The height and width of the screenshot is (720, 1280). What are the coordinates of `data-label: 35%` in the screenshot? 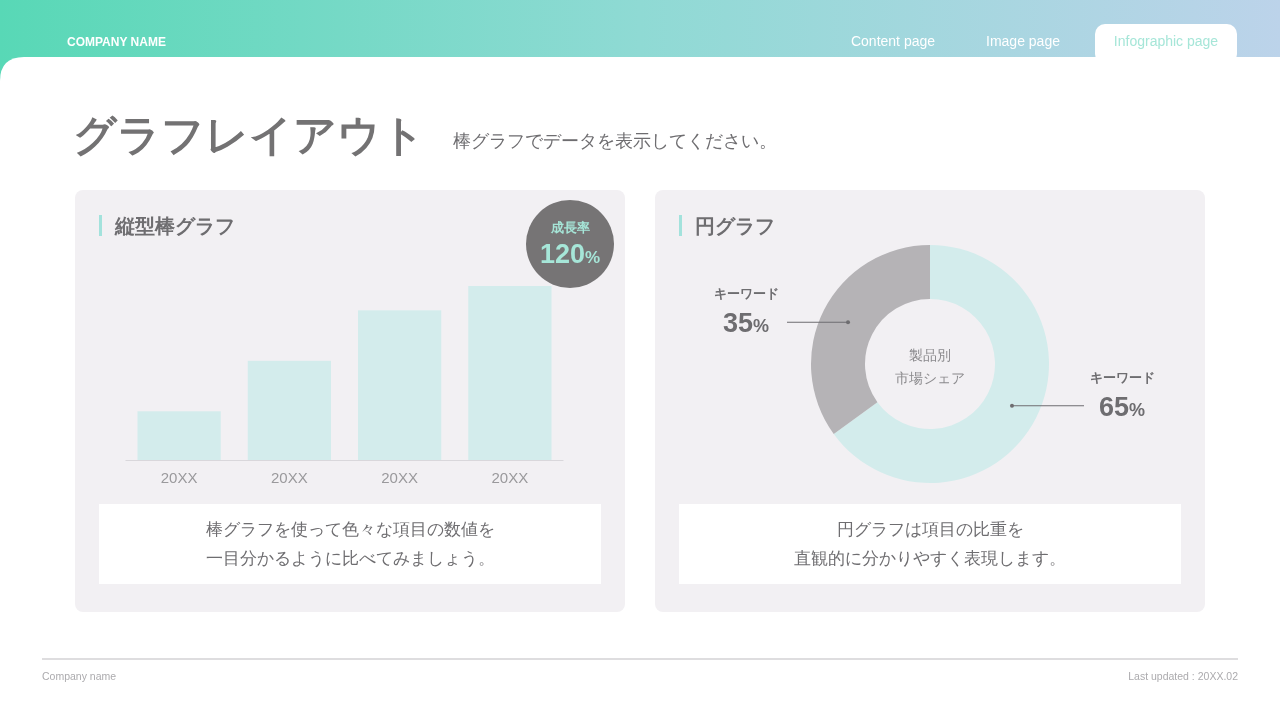 It's located at (746, 323).